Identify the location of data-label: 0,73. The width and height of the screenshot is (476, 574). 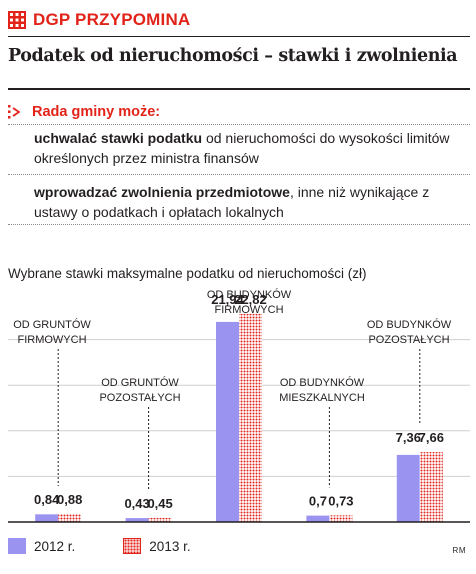
(340, 500).